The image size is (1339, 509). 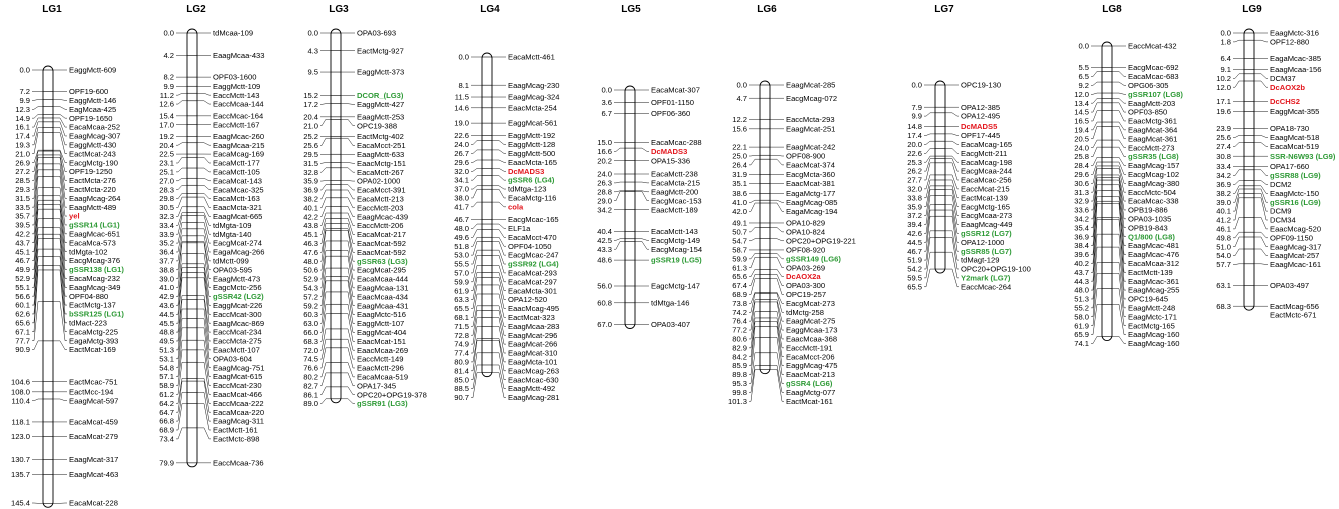 What do you see at coordinates (606, 102) in the screenshot?
I see `marker-position: 3.6` at bounding box center [606, 102].